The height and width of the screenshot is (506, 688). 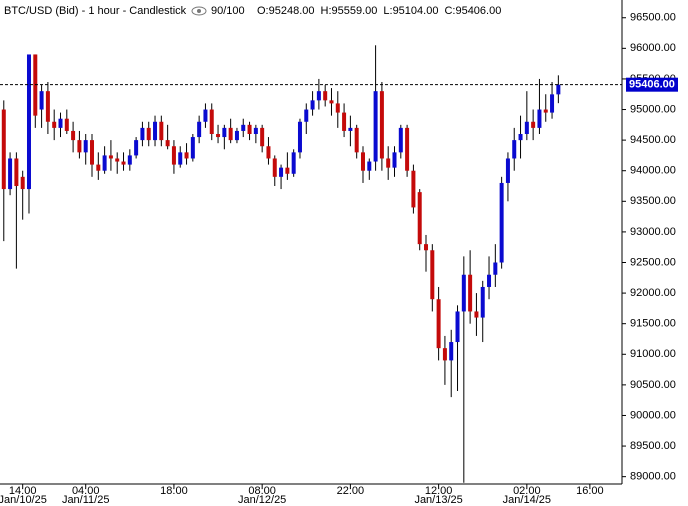 I want to click on y-tick-label: 91000.00, so click(x=653, y=354).